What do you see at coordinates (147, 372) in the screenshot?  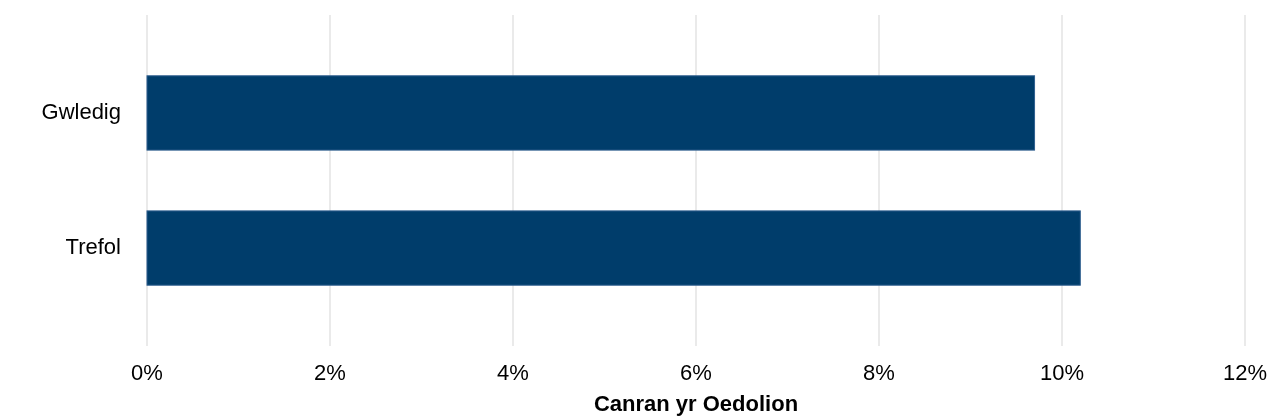 I see `x-tick-label: 0%` at bounding box center [147, 372].